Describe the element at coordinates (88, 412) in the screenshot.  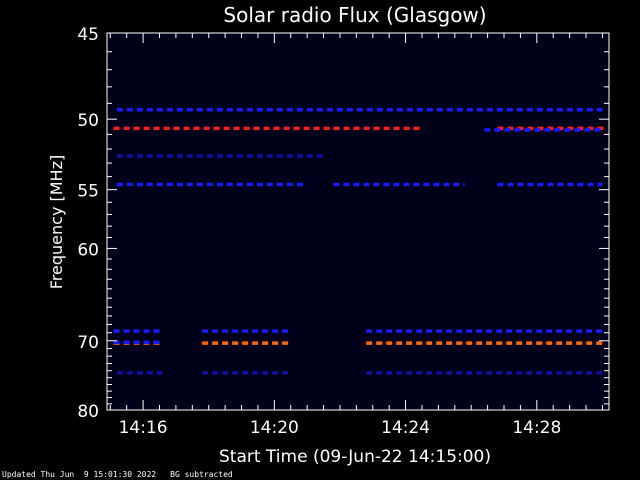
I see `y-tick-label: 80` at that location.